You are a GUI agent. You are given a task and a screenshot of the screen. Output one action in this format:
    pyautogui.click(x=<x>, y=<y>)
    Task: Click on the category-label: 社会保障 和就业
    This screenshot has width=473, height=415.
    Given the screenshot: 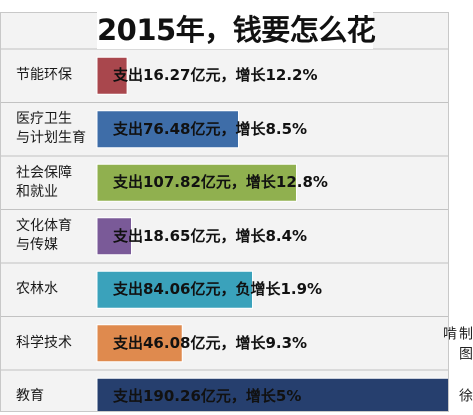 What is the action you would take?
    pyautogui.click(x=44, y=182)
    